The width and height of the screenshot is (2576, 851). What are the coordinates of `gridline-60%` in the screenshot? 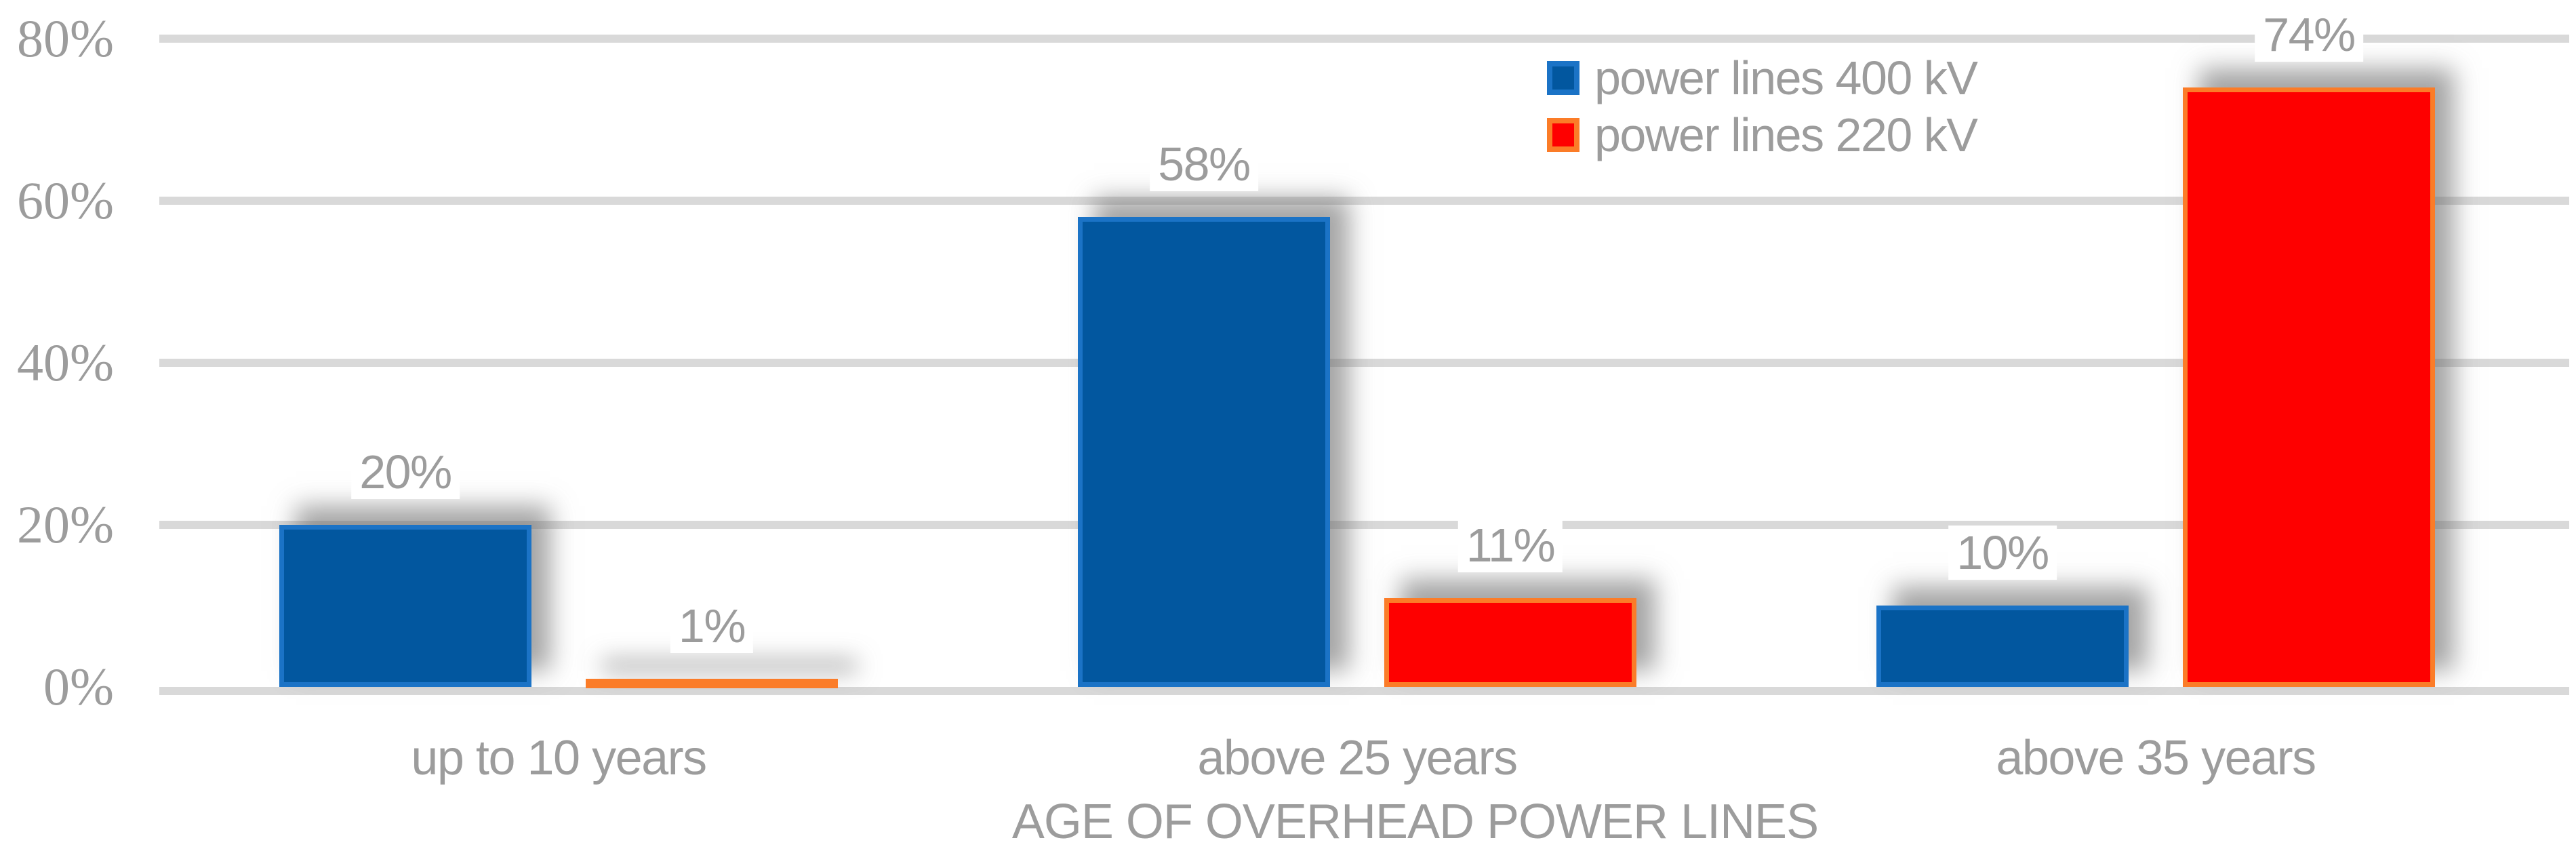 It's located at (1364, 201).